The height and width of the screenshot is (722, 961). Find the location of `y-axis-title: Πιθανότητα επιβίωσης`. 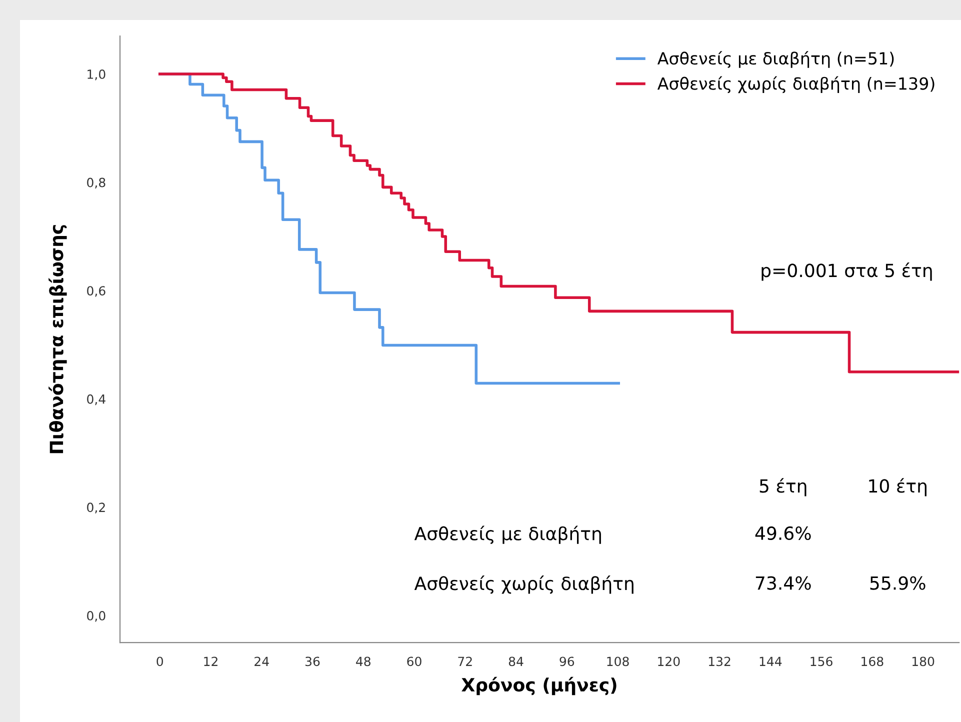

y-axis-title: Πιθανότητα επιβίωσης is located at coordinates (57, 339).